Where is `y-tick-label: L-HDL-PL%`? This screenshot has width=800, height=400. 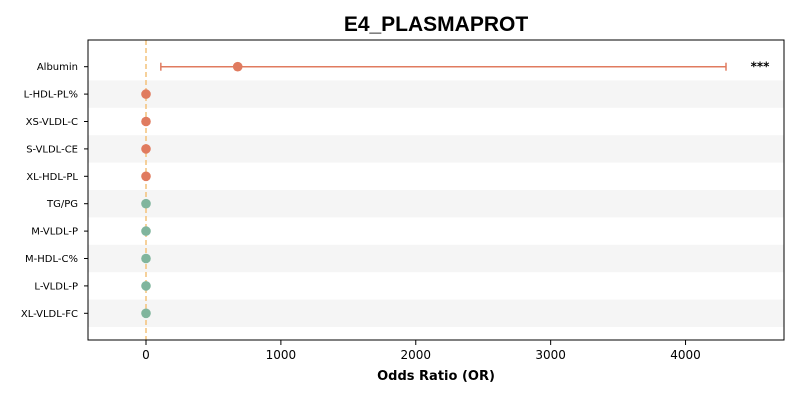
y-tick-label: L-HDL-PL% is located at coordinates (51, 95).